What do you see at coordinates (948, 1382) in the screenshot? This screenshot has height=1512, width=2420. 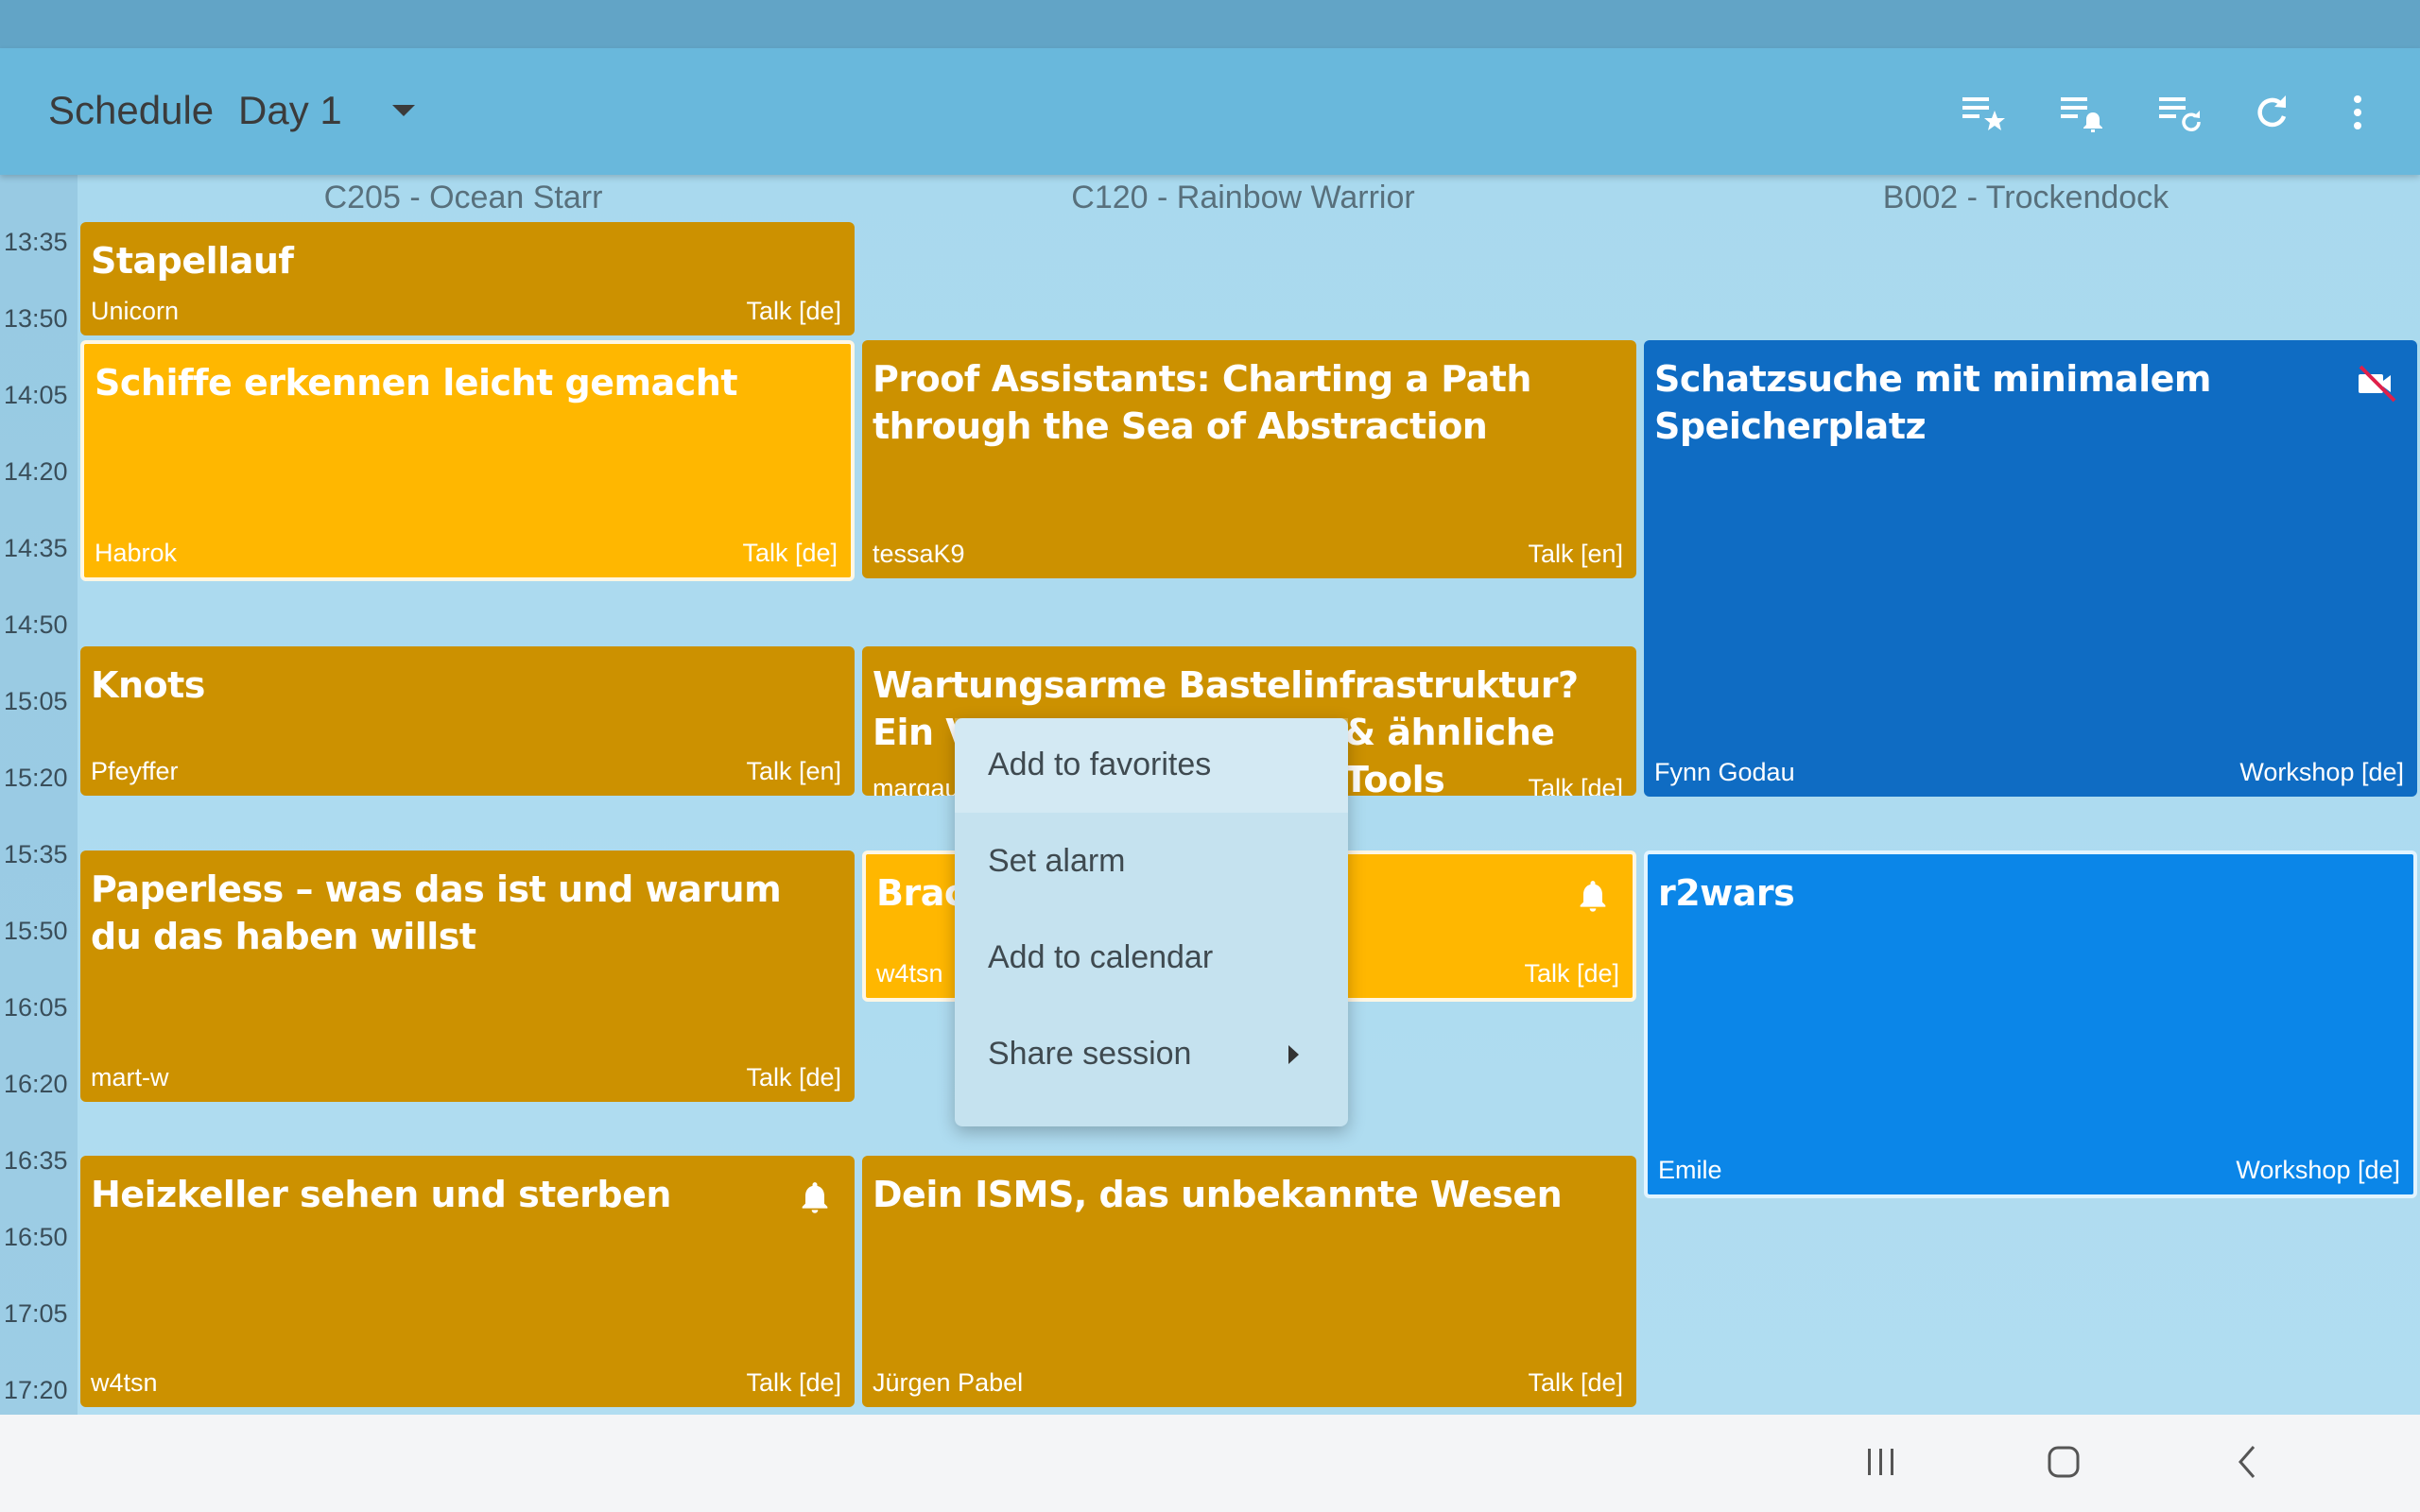 I see `session-speaker: Jürgen Pabel` at bounding box center [948, 1382].